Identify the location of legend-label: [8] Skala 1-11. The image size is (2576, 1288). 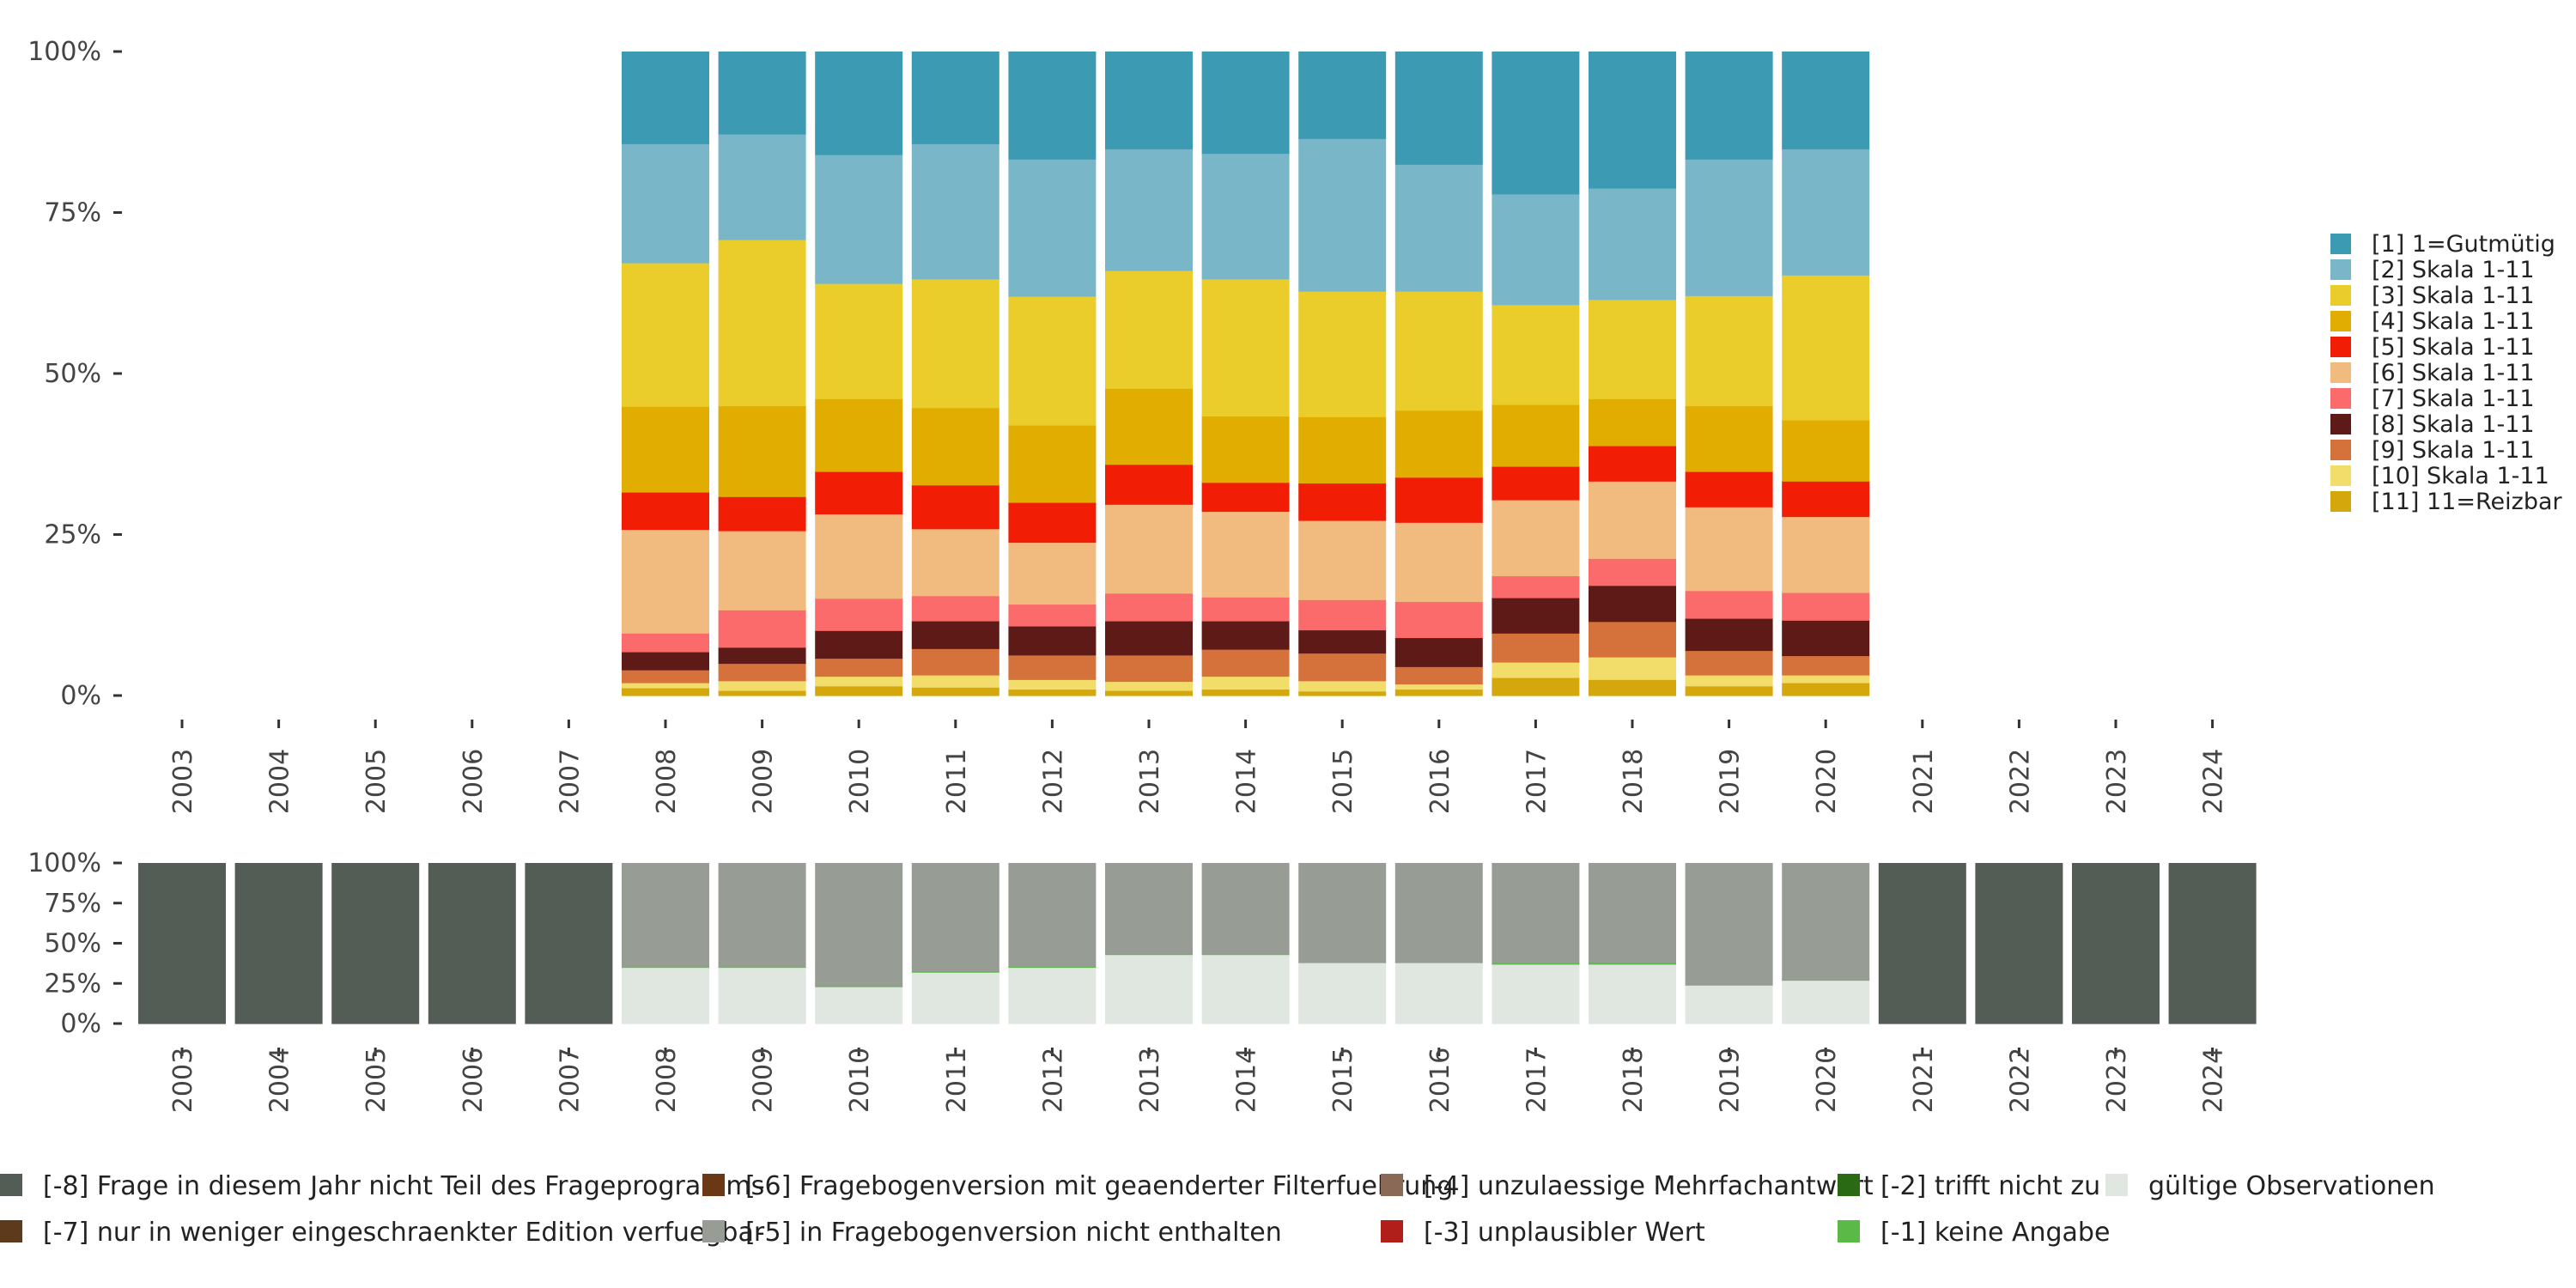
(2453, 424).